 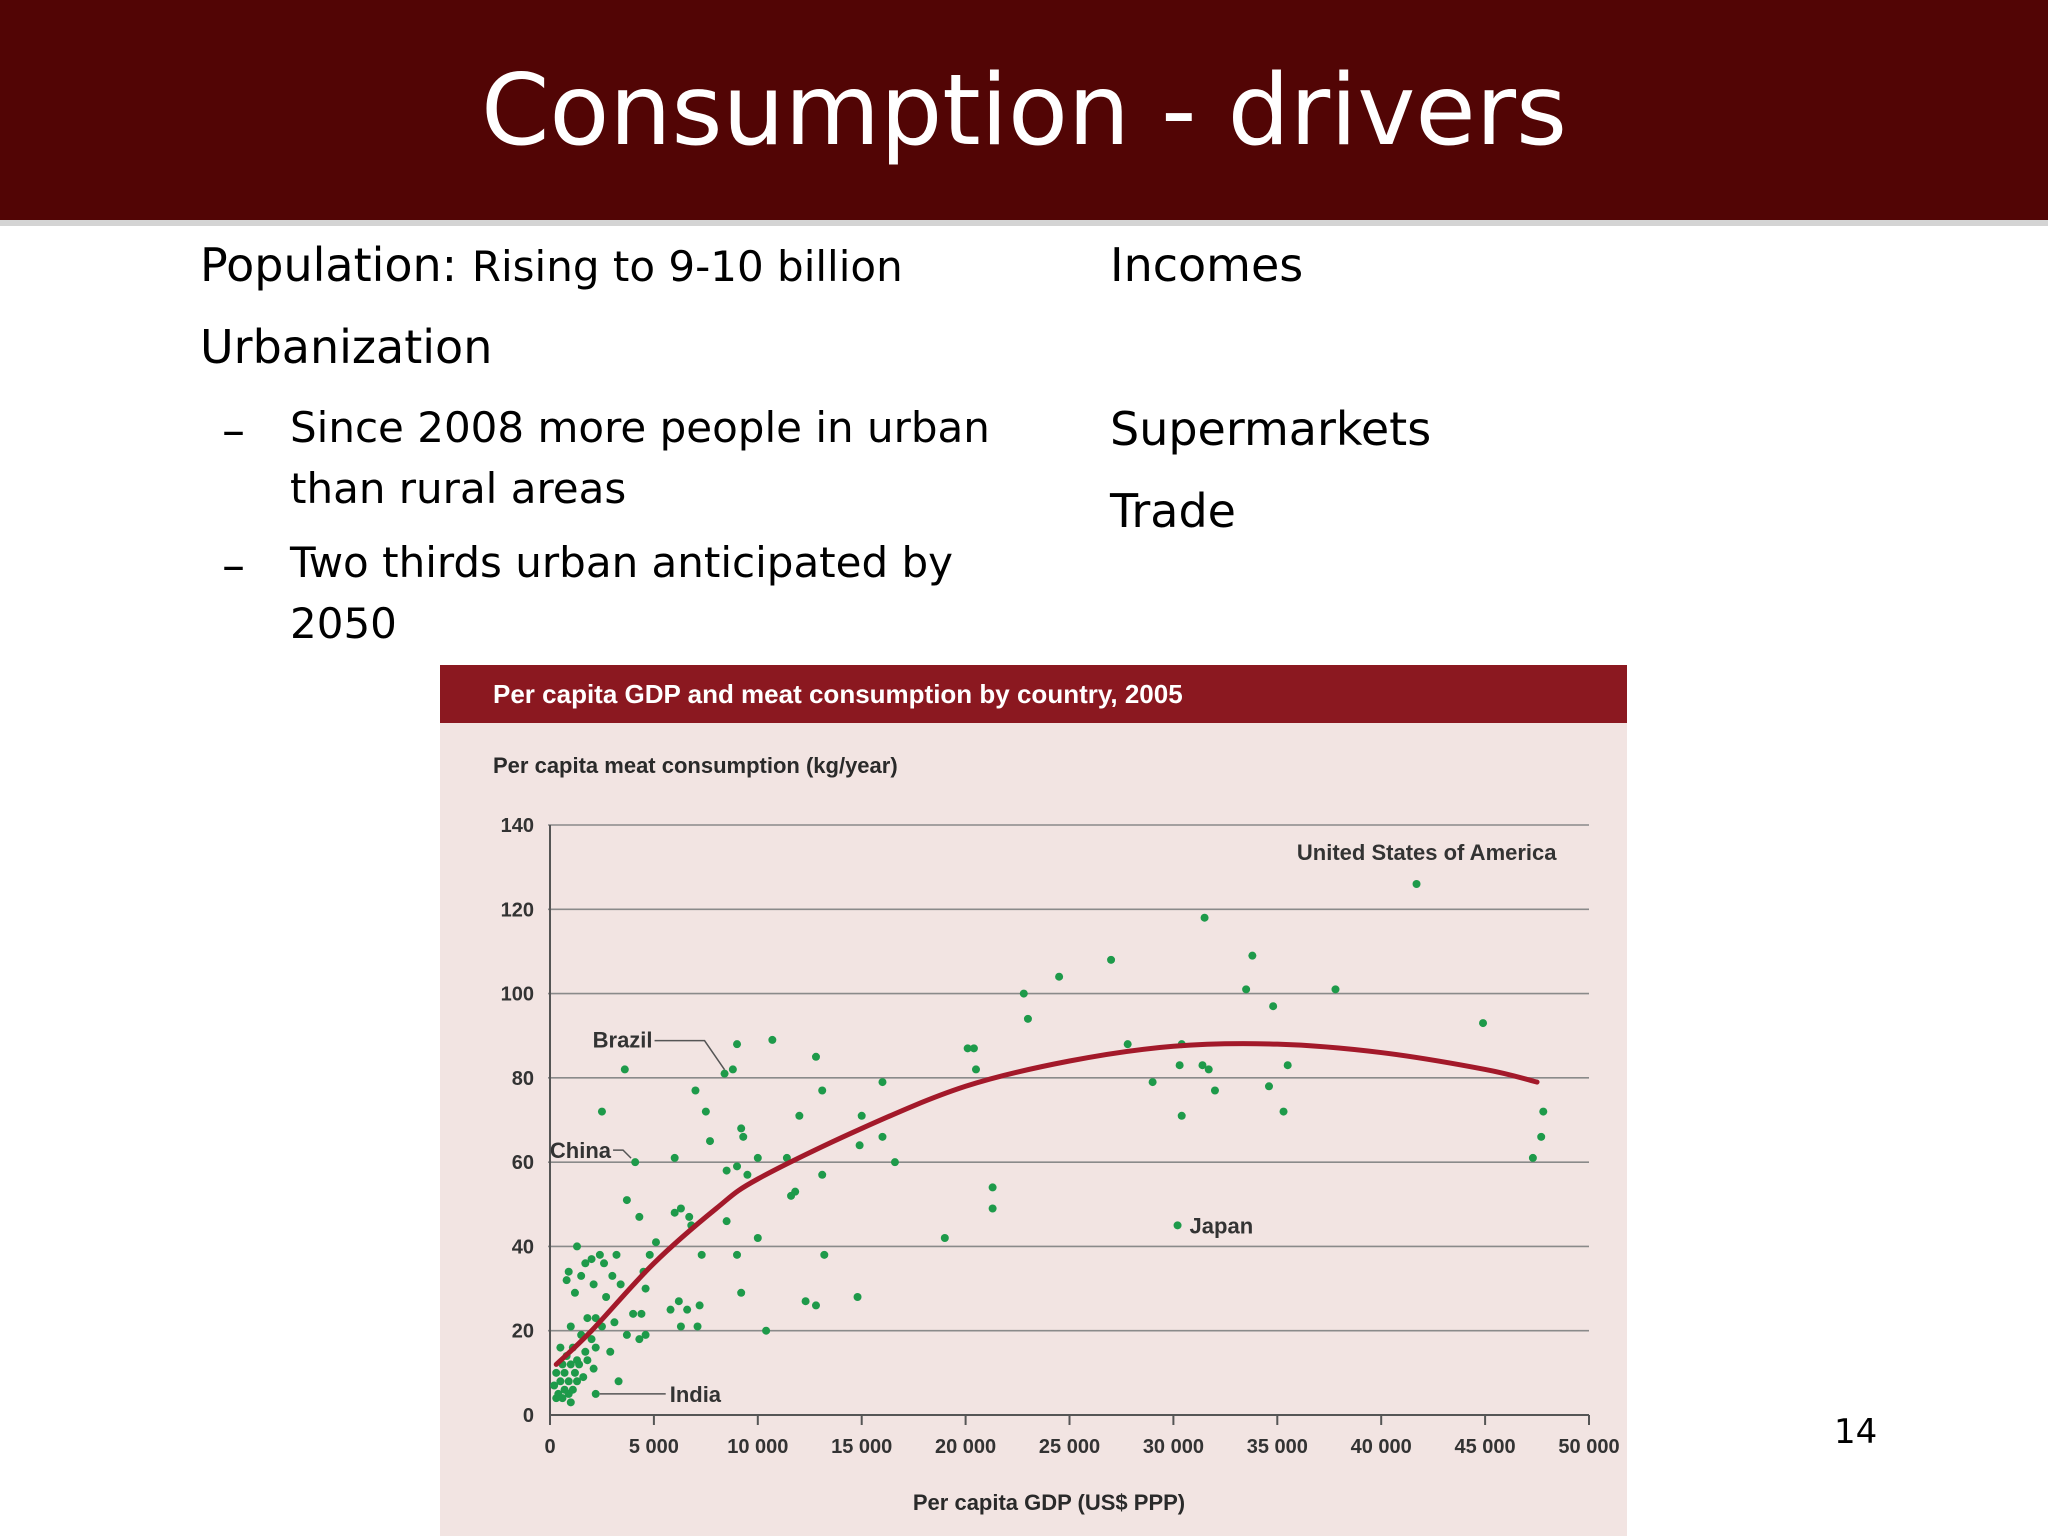 I want to click on title-divider, so click(x=1024, y=223).